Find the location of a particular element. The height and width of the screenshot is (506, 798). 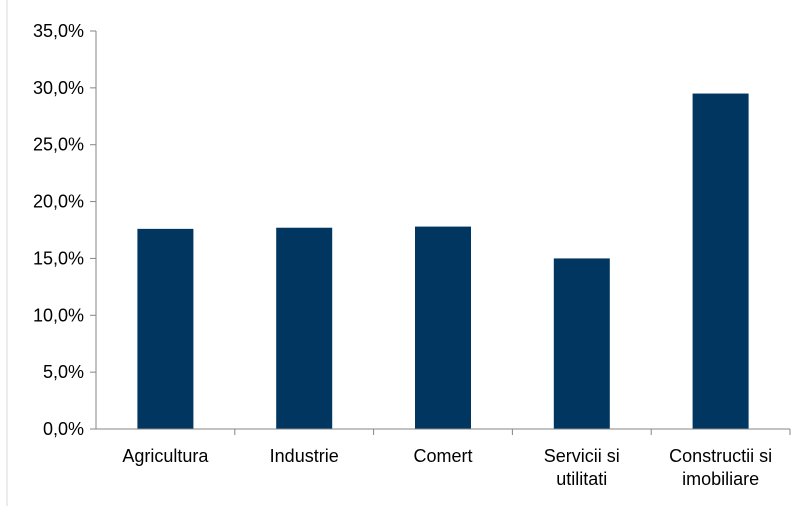

y-tick-label: 20,0% is located at coordinates (58, 202).